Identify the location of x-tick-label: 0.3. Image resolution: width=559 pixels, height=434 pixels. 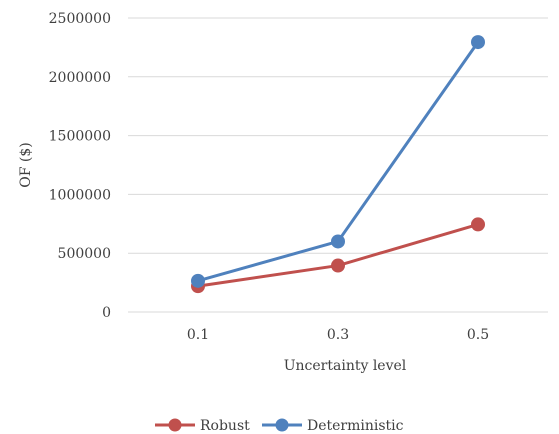
(338, 335).